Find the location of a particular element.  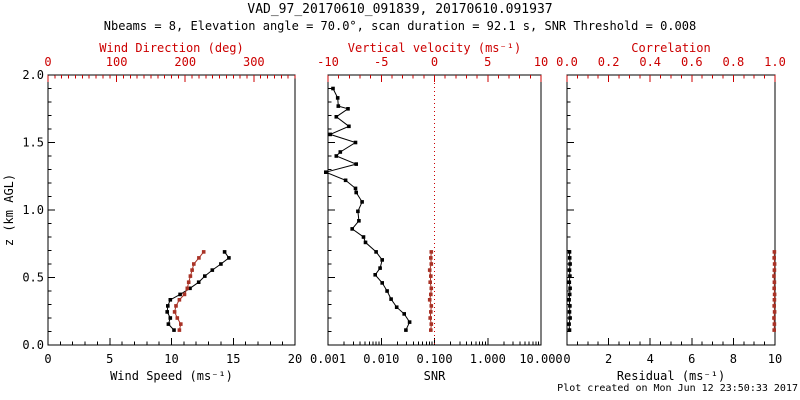

plot-title: VAD_97_20170610_091839, 20170610.091937 is located at coordinates (400, 9).